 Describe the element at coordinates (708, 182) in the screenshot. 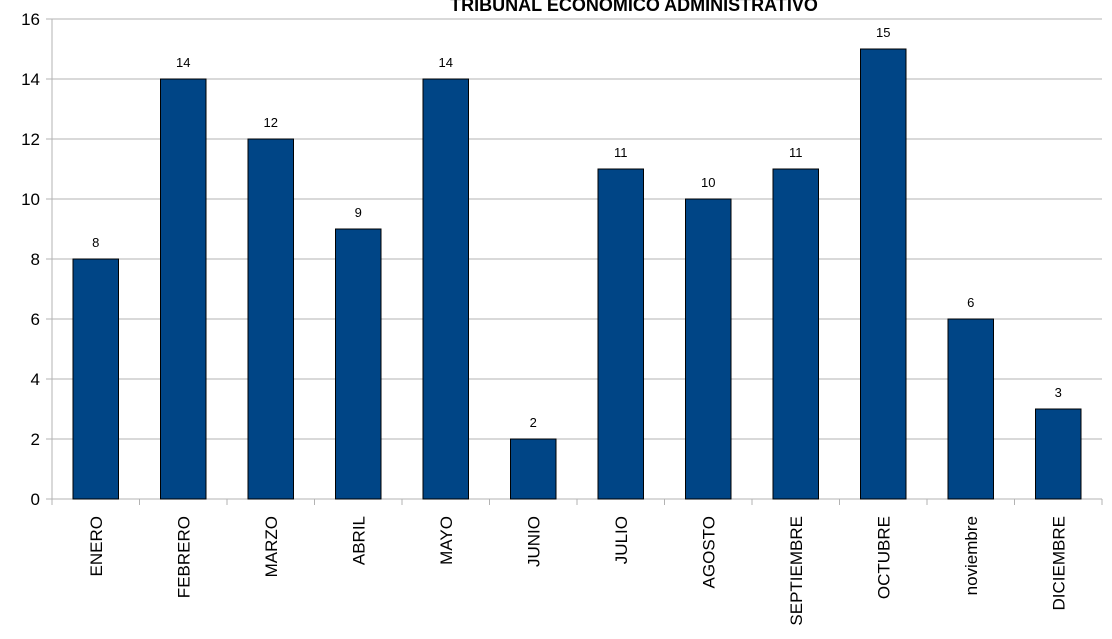

I see `data-label: 10` at that location.